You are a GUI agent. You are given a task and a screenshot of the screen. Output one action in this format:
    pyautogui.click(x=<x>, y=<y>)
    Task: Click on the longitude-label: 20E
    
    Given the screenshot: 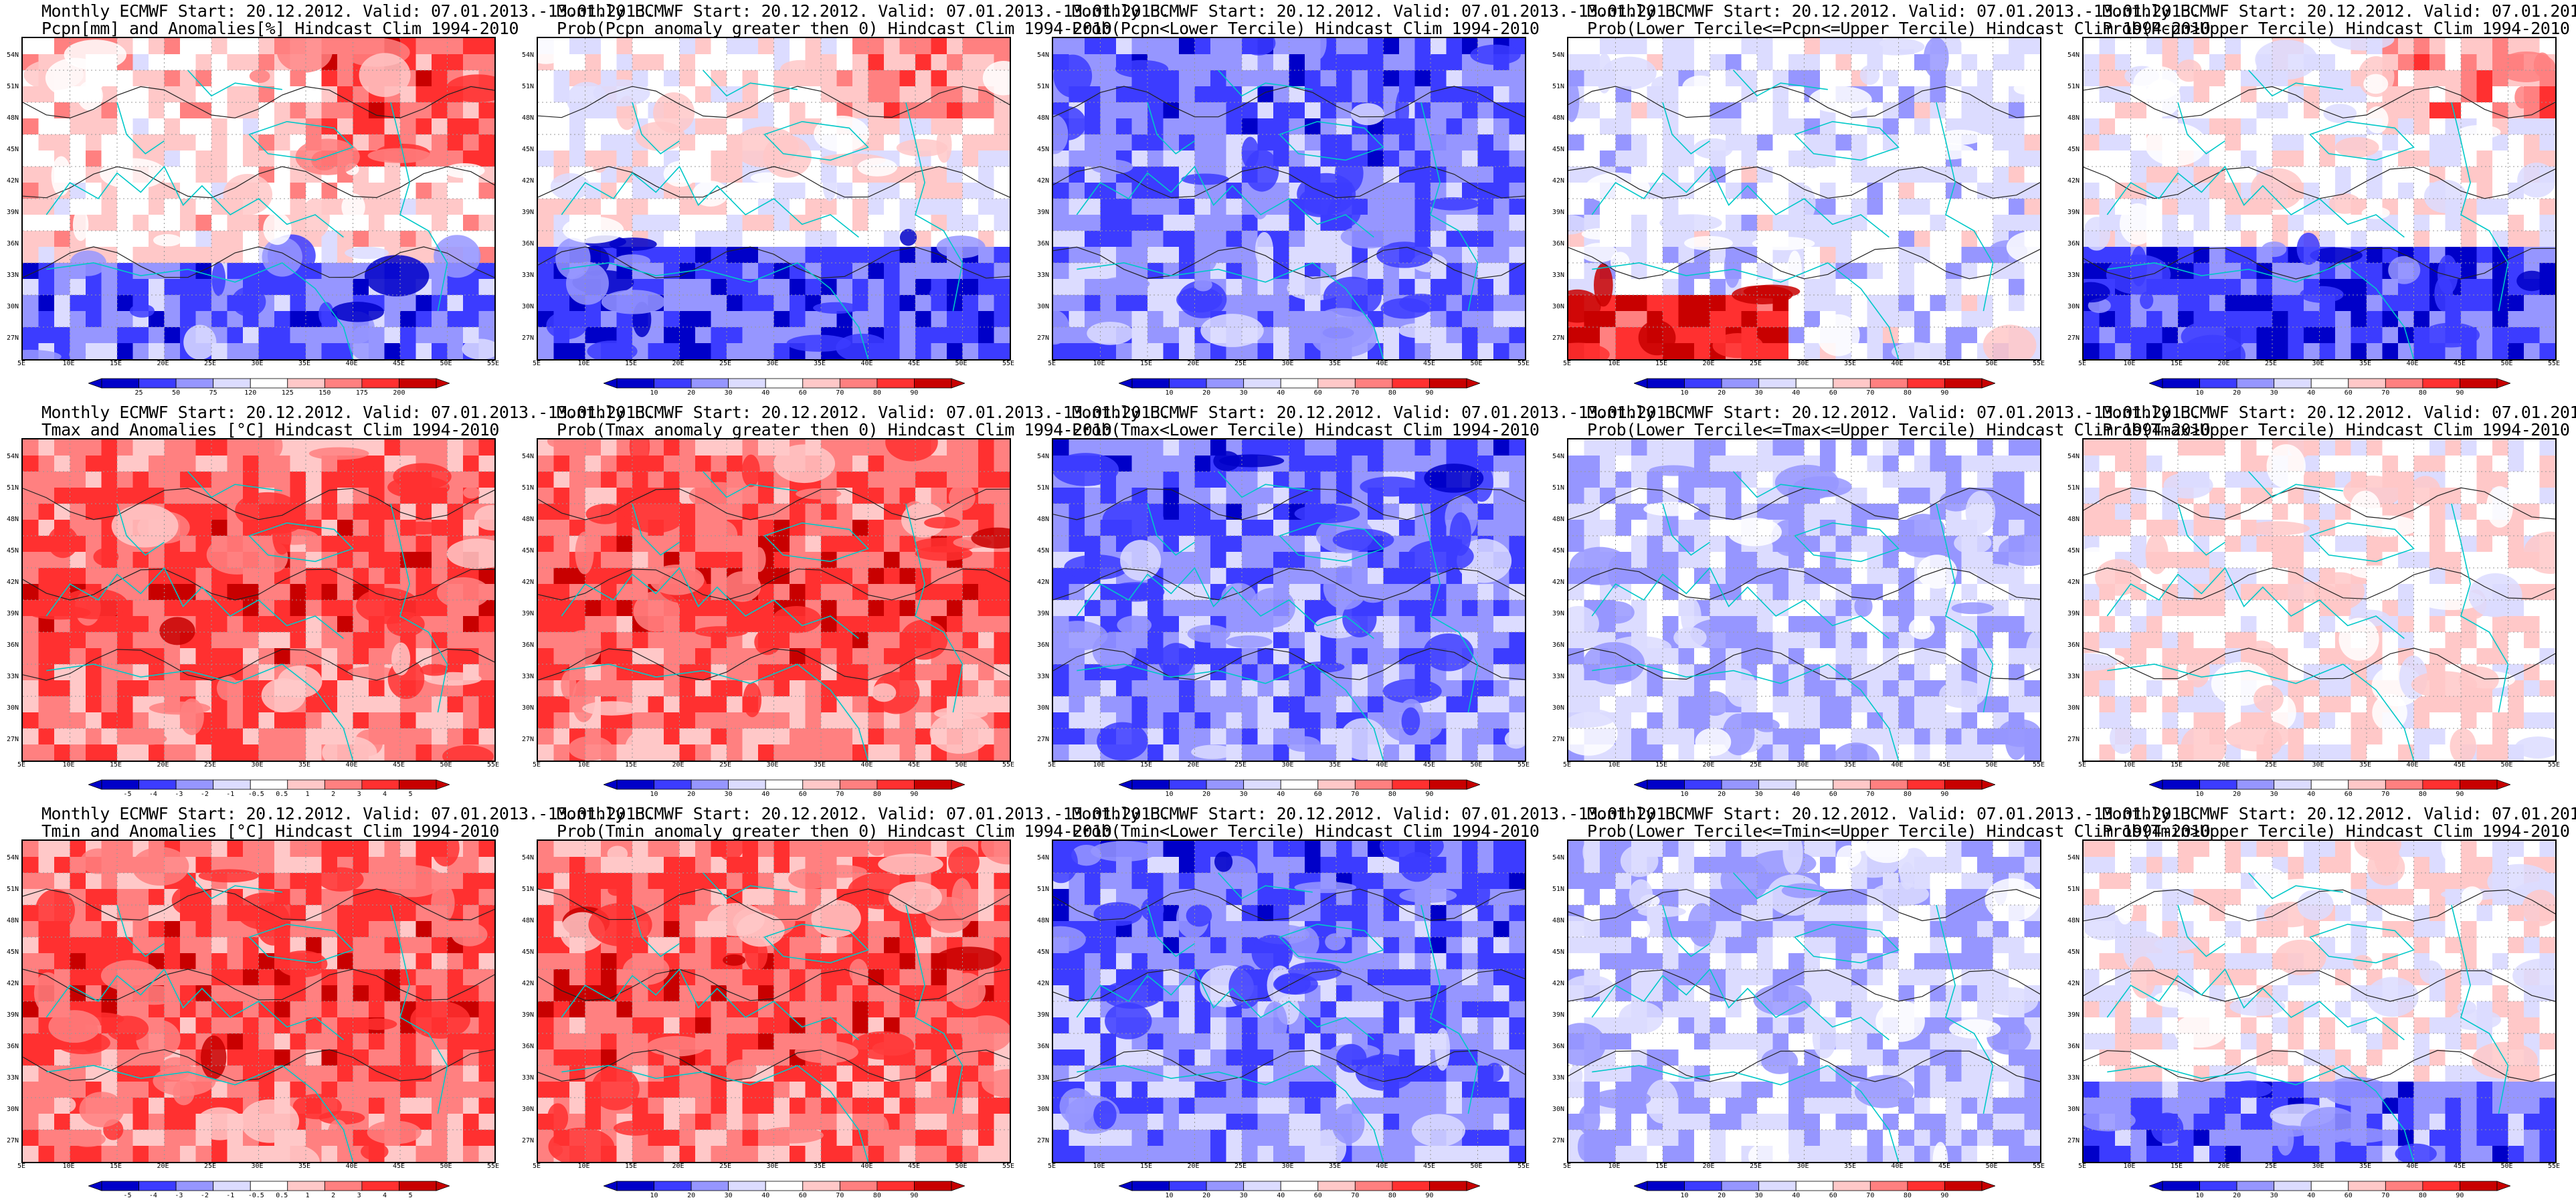 What is the action you would take?
    pyautogui.click(x=2223, y=363)
    